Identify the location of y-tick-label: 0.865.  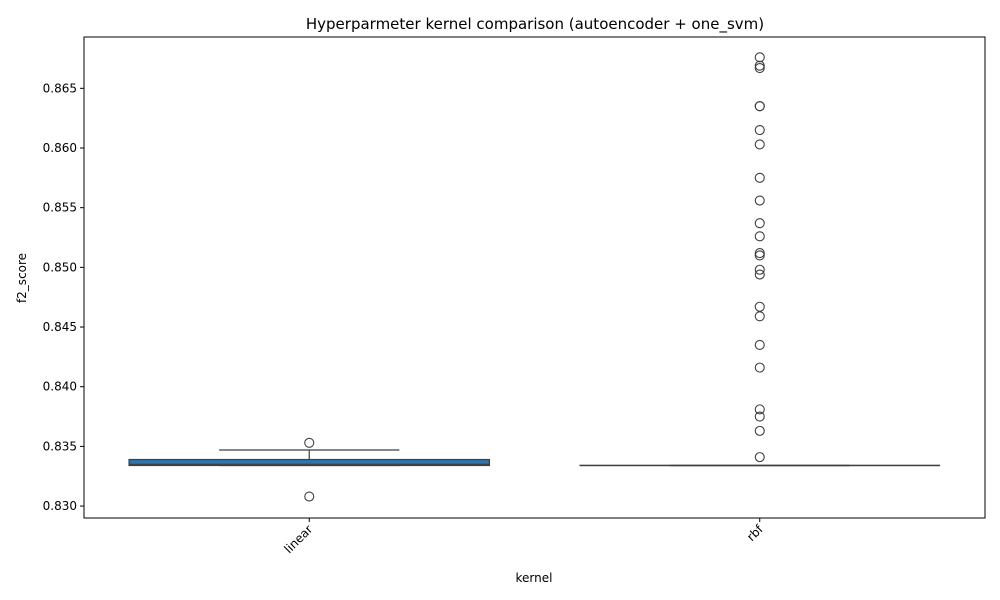
(60, 88).